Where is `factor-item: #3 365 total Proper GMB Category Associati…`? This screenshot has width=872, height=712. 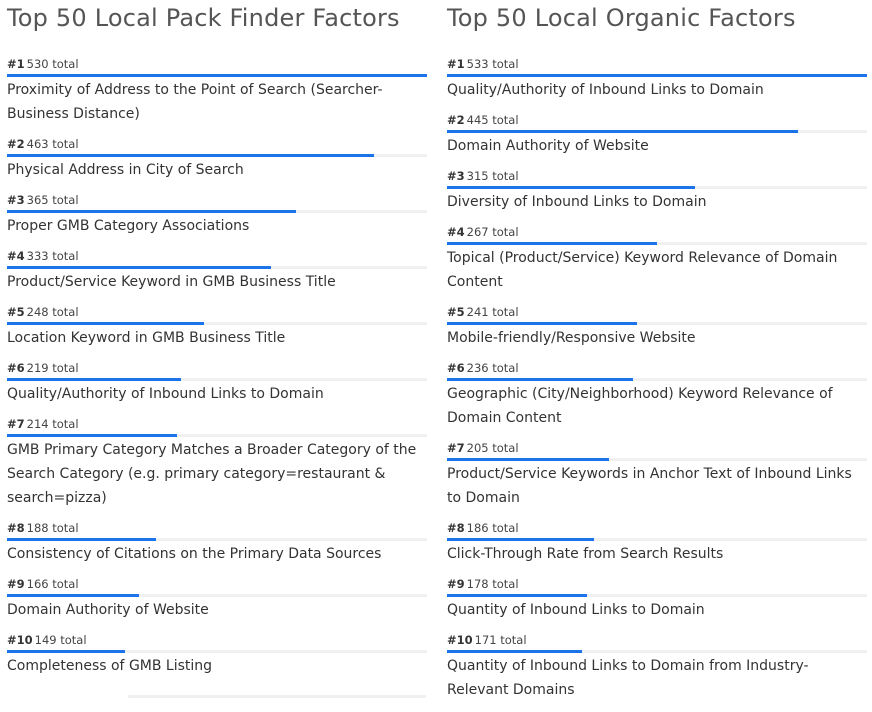 factor-item: #3 365 total Proper GMB Category Associati… is located at coordinates (217, 220).